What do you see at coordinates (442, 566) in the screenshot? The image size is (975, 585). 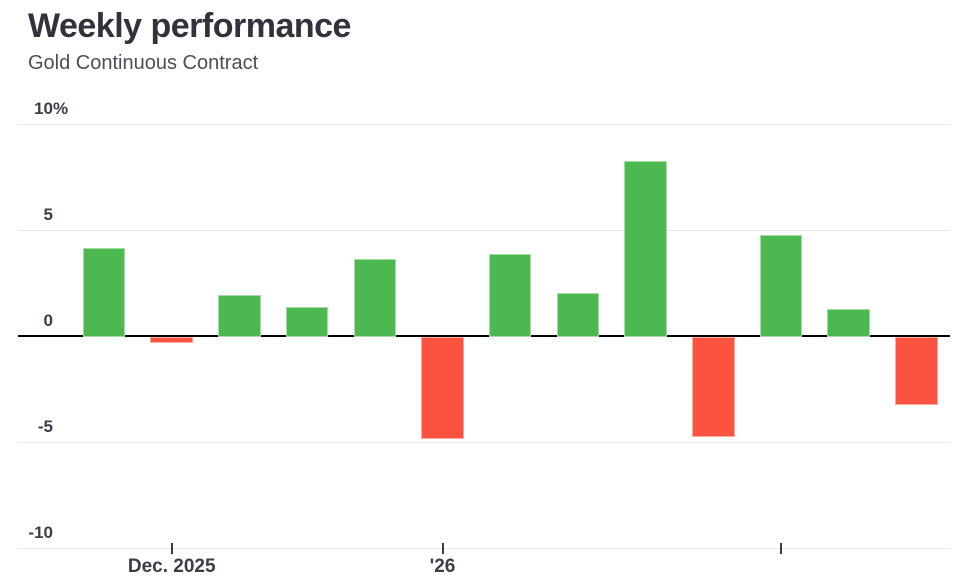 I see `x-axis-label: '26` at bounding box center [442, 566].